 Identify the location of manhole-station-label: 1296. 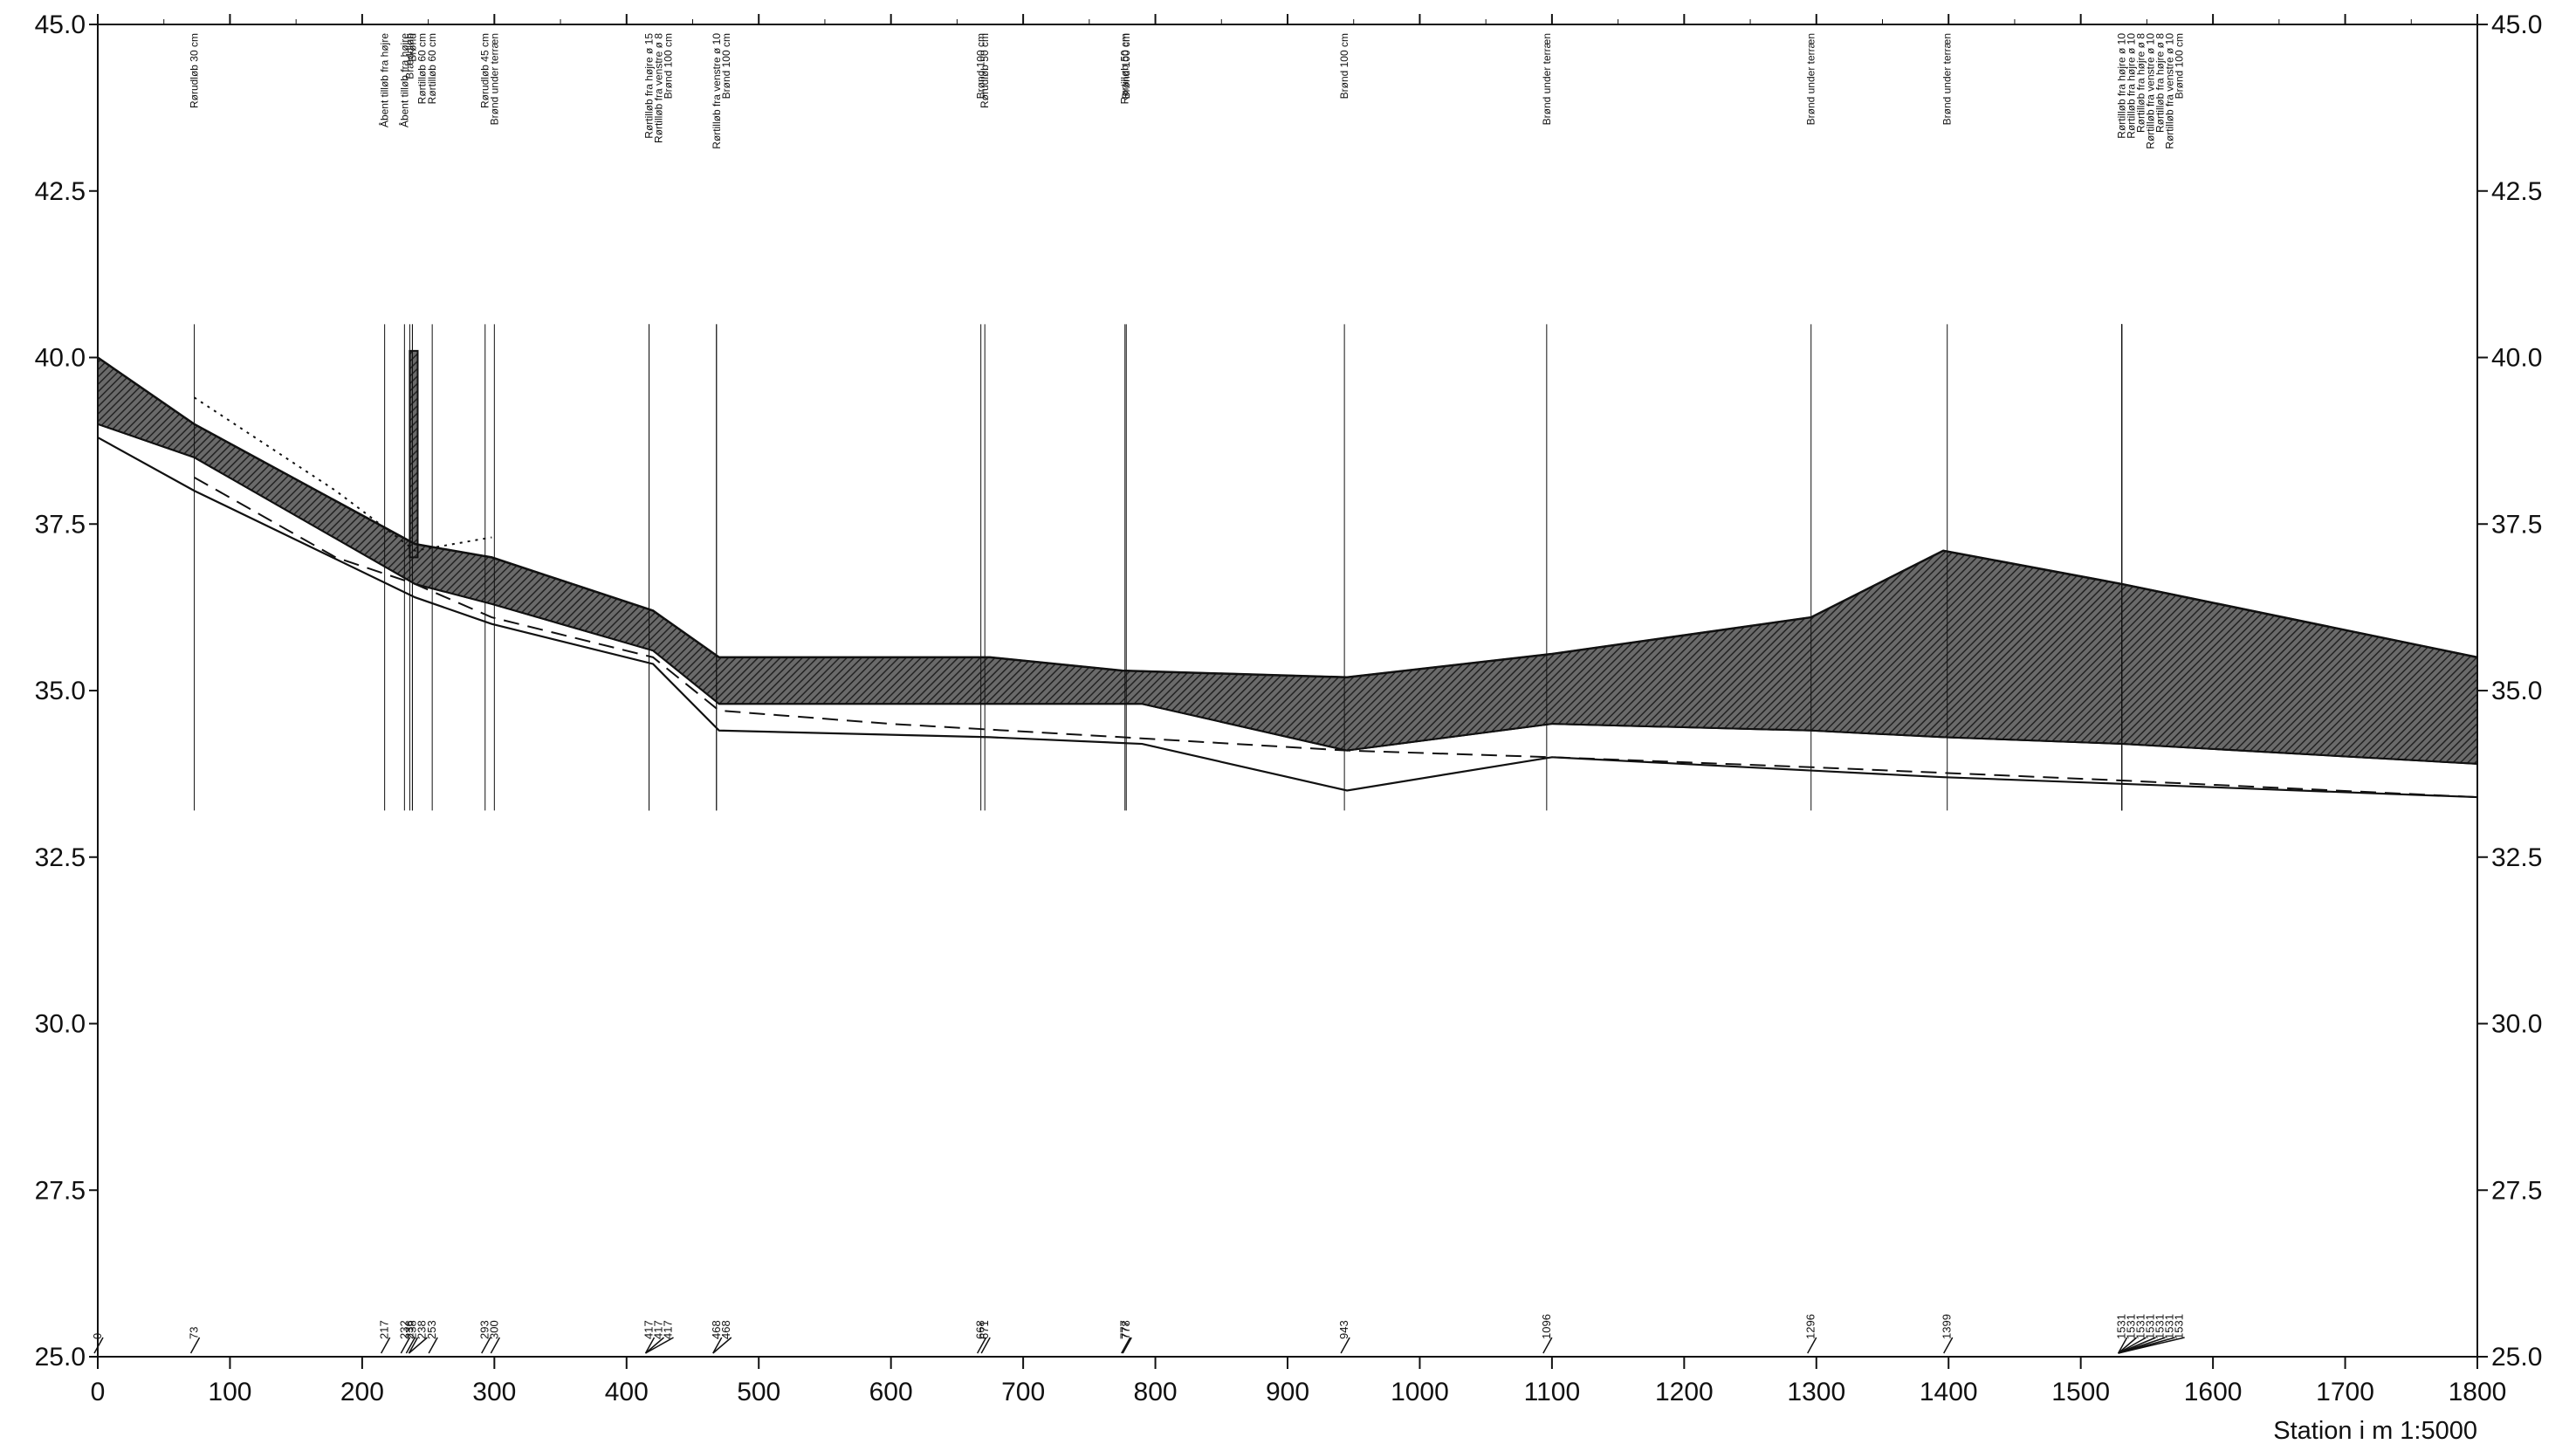
(1810, 1327).